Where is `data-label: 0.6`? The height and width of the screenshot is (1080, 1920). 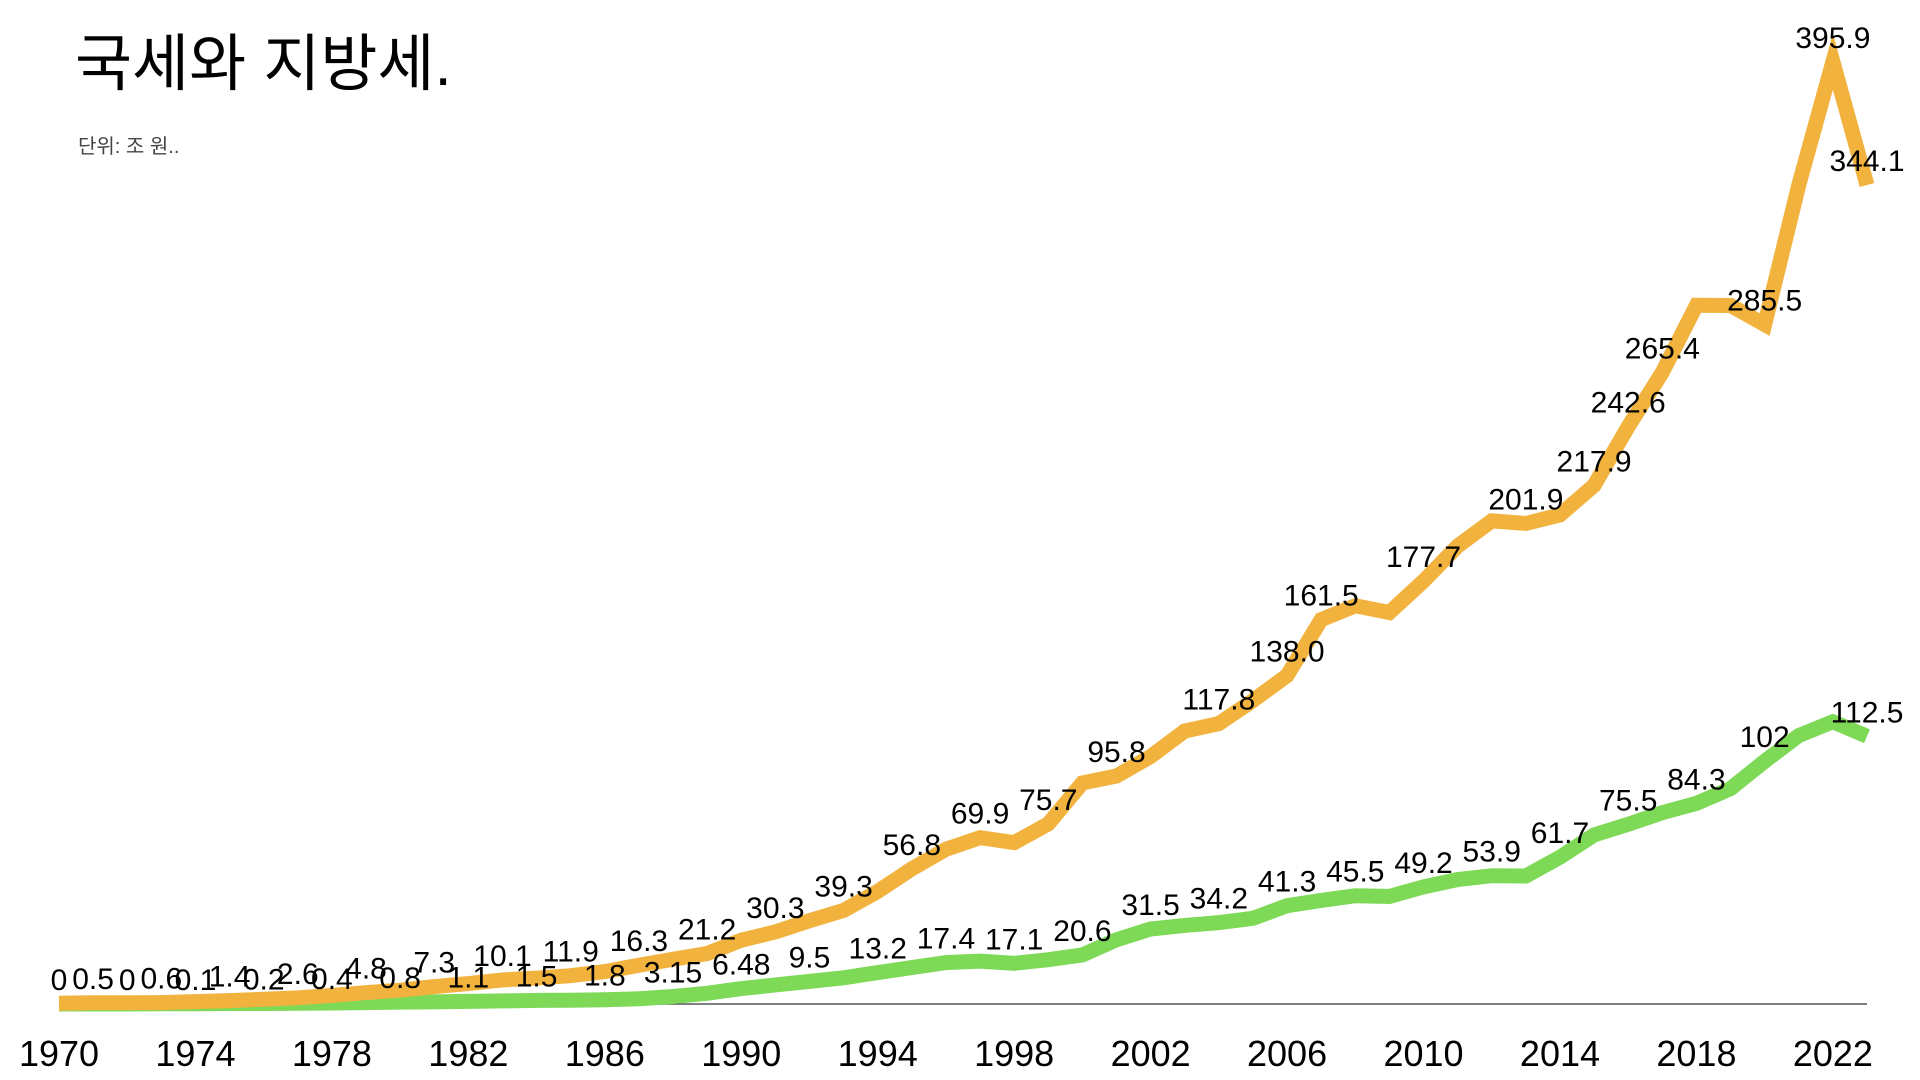
data-label: 0.6 is located at coordinates (161, 979).